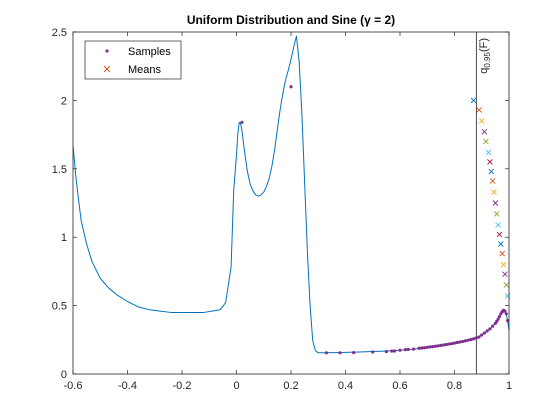  What do you see at coordinates (64, 375) in the screenshot?
I see `y-tick-label: 0` at bounding box center [64, 375].